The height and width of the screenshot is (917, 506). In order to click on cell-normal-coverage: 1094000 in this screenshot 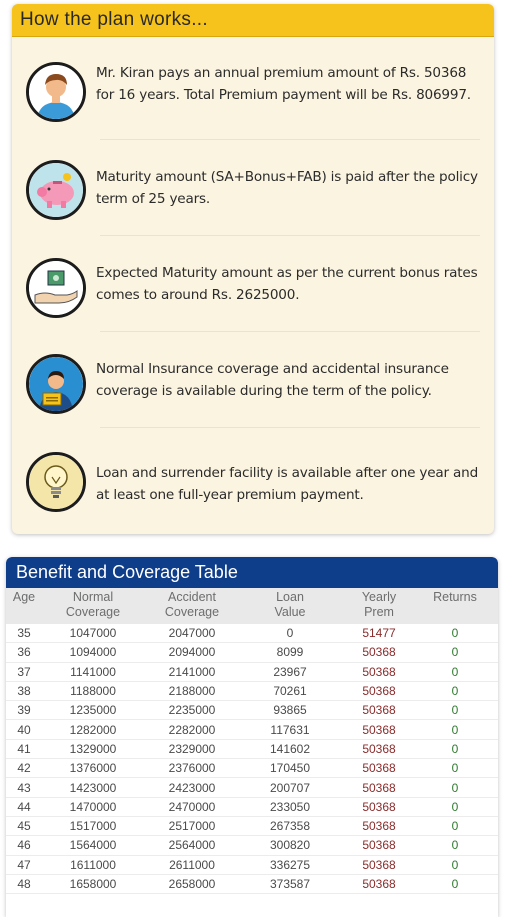, I will do `click(93, 652)`.